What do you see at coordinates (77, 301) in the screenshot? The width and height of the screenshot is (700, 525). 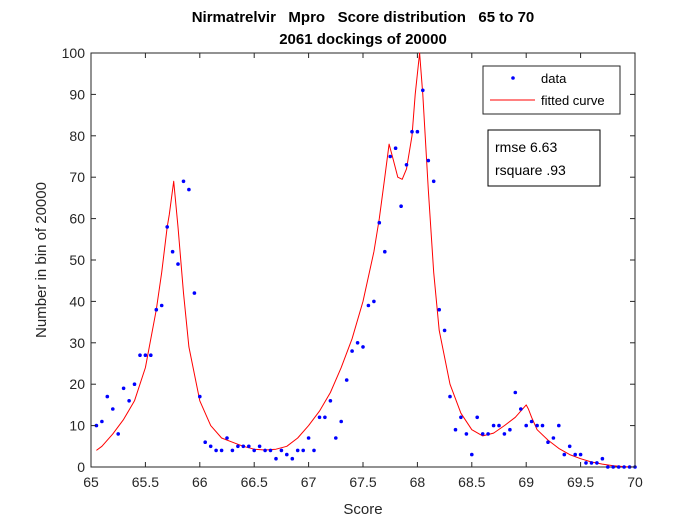 I see `y-tick-label: 40` at bounding box center [77, 301].